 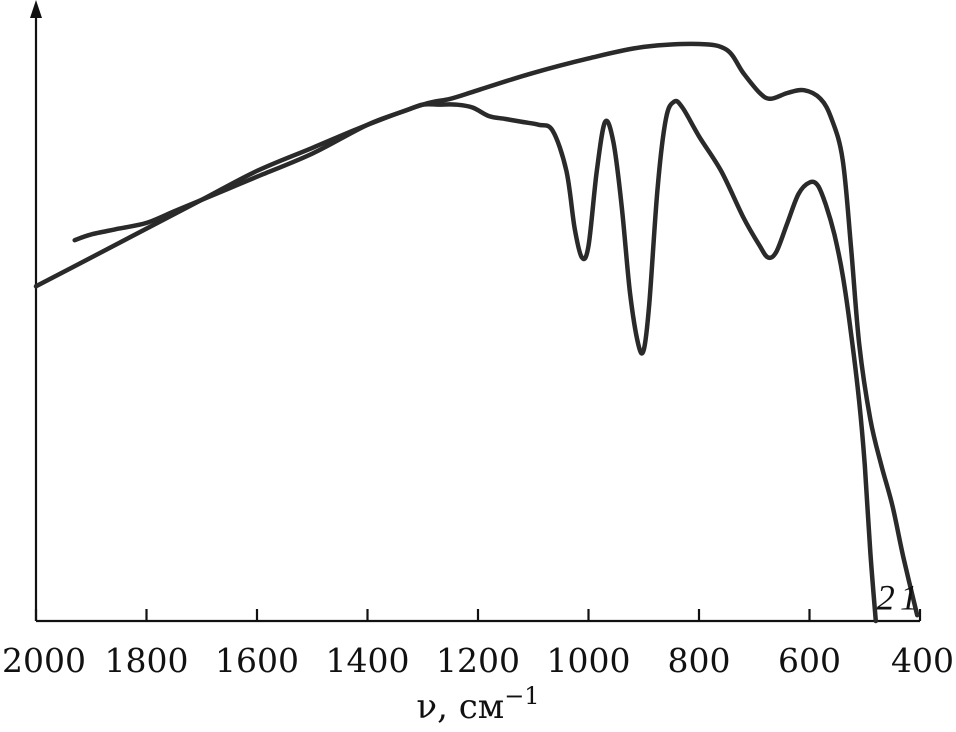 What do you see at coordinates (478, 660) in the screenshot?
I see `x-tick-label: 1200` at bounding box center [478, 660].